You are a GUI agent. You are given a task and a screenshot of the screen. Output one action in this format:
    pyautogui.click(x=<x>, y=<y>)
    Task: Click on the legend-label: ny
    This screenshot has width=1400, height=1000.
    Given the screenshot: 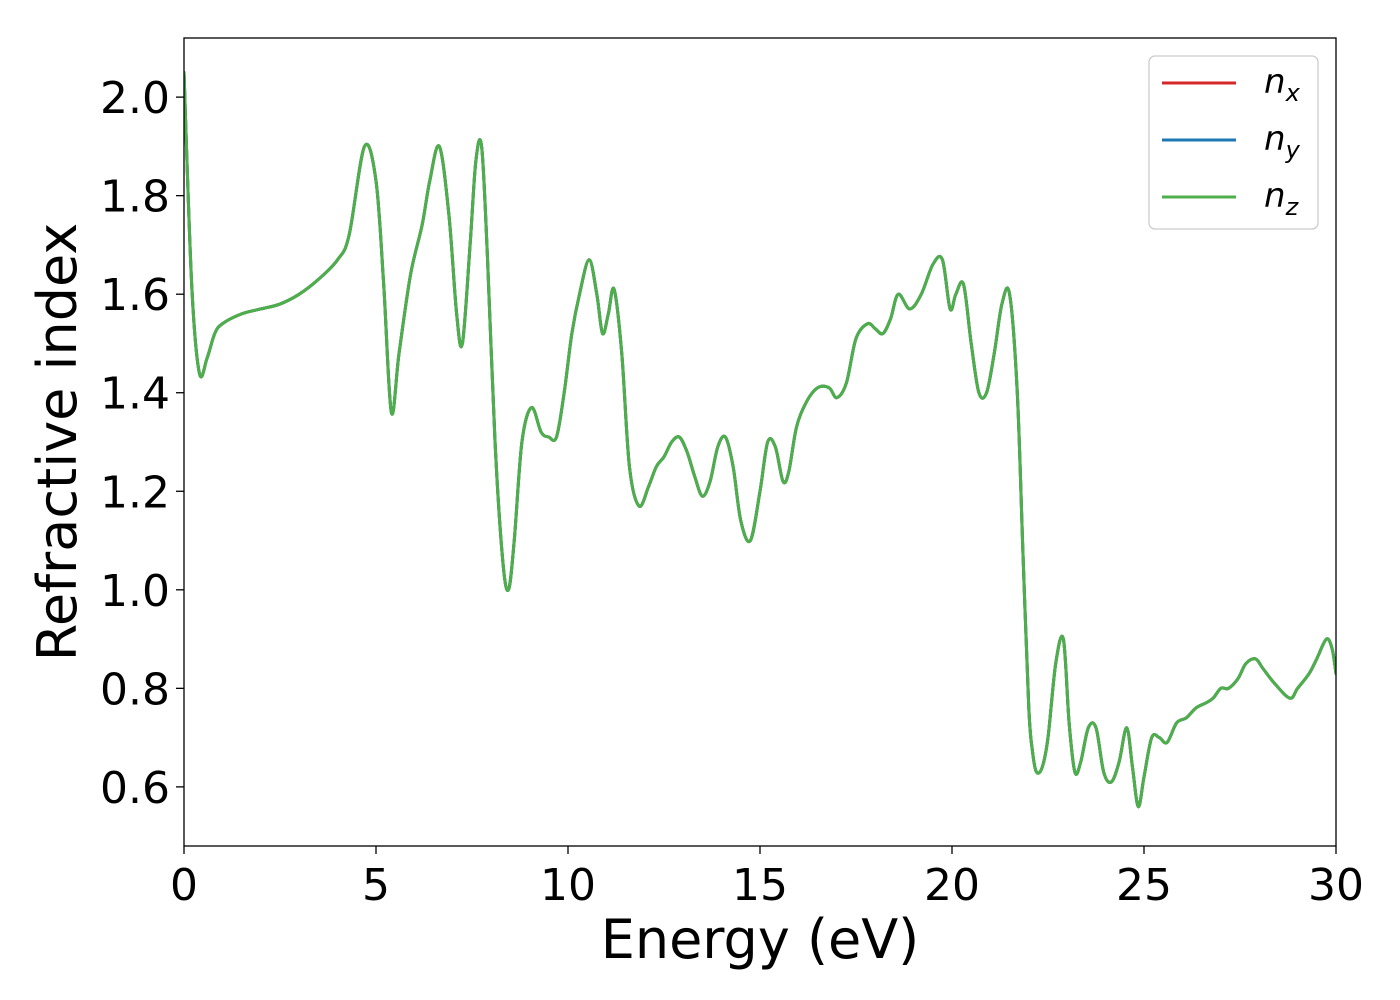 What is the action you would take?
    pyautogui.click(x=1282, y=141)
    